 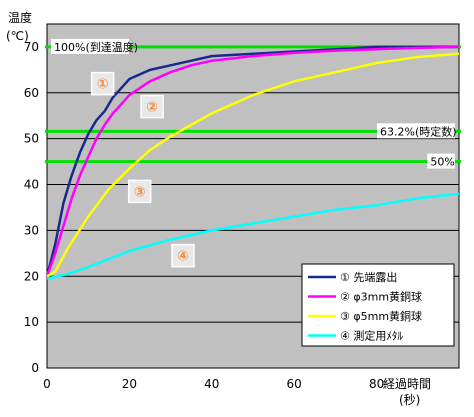 What do you see at coordinates (31, 93) in the screenshot?
I see `y-tick-label: 60` at bounding box center [31, 93].